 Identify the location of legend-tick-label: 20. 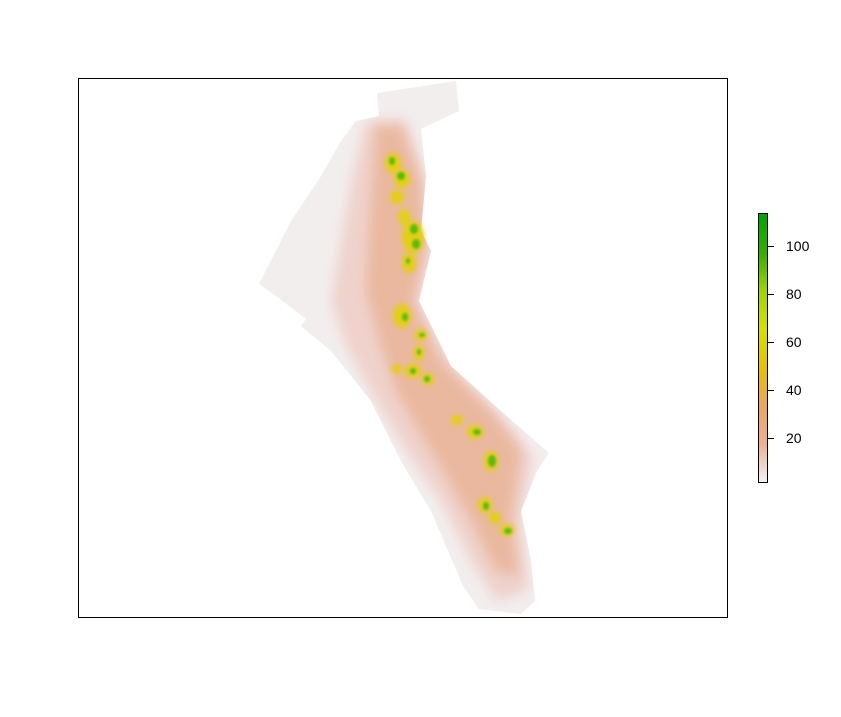
(794, 437).